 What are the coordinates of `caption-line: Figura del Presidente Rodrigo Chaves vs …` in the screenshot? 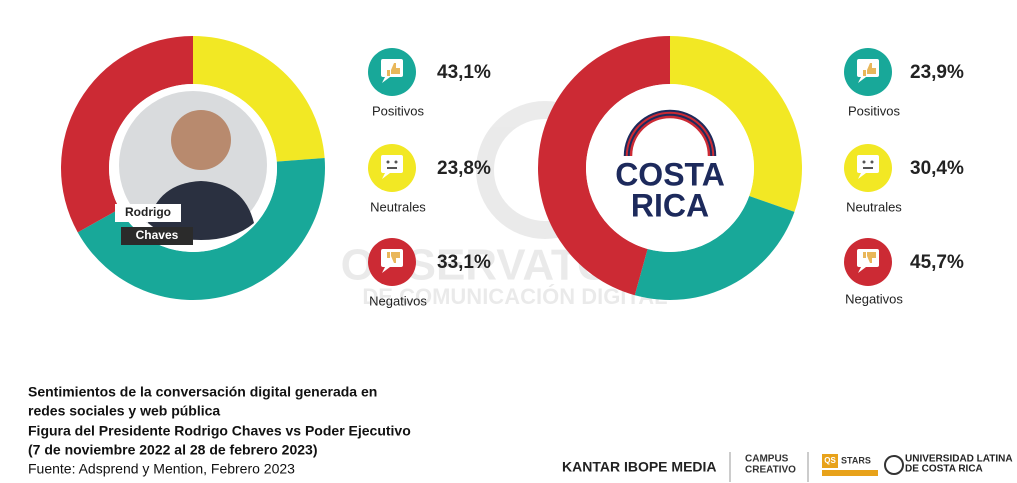 It's located at (219, 431).